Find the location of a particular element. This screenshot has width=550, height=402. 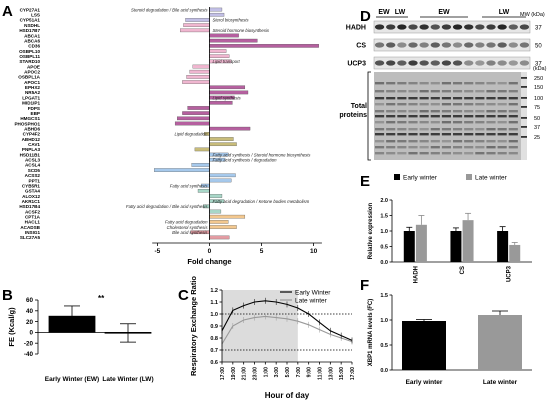

y-tick-label: 2.0 is located at coordinates (384, 201).